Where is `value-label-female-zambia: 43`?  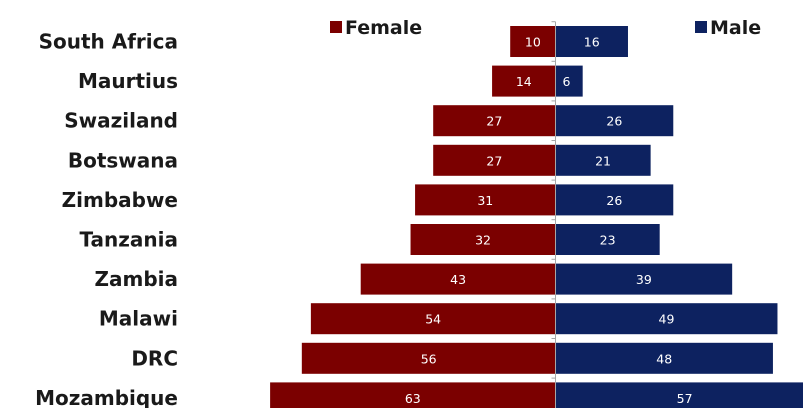
value-label-female-zambia: 43 is located at coordinates (458, 279).